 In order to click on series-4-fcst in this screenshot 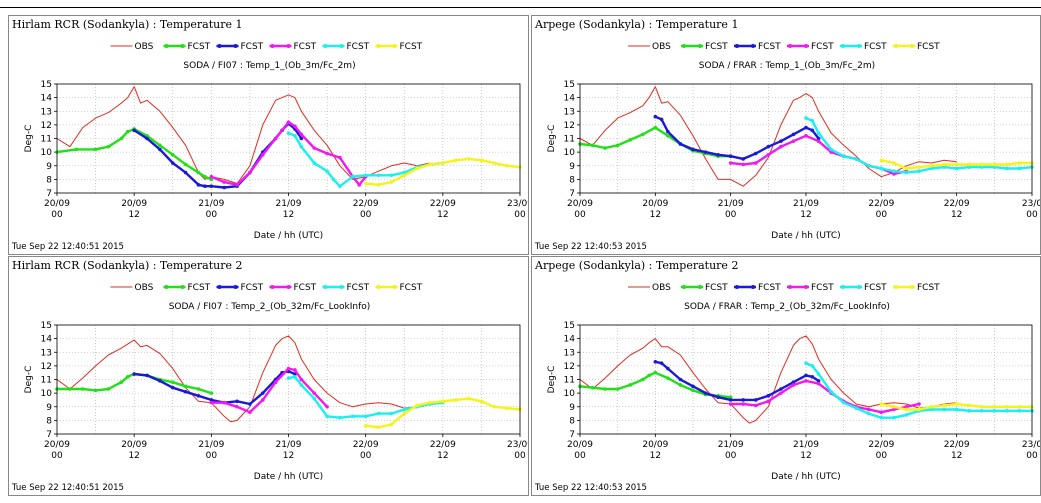, I will do `click(919, 390)`.